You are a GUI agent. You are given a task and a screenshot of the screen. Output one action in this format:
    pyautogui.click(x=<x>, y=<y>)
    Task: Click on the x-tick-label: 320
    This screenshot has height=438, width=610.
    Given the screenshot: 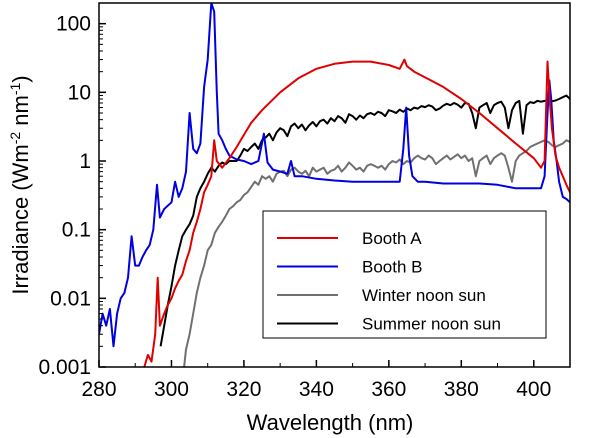 What is the action you would take?
    pyautogui.click(x=243, y=389)
    